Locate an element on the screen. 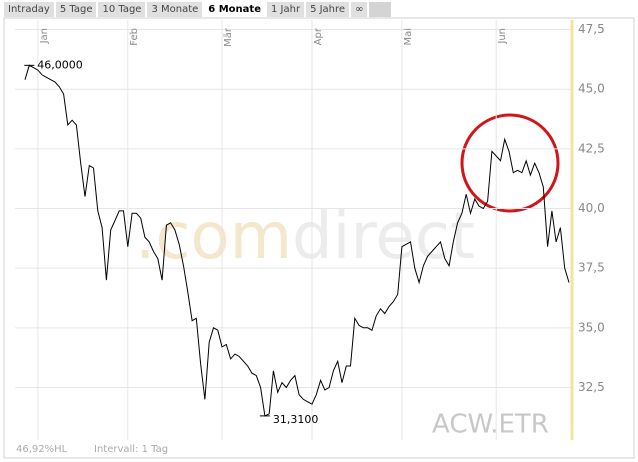 The image size is (638, 462). x-tick-label: Jun is located at coordinates (502, 36).